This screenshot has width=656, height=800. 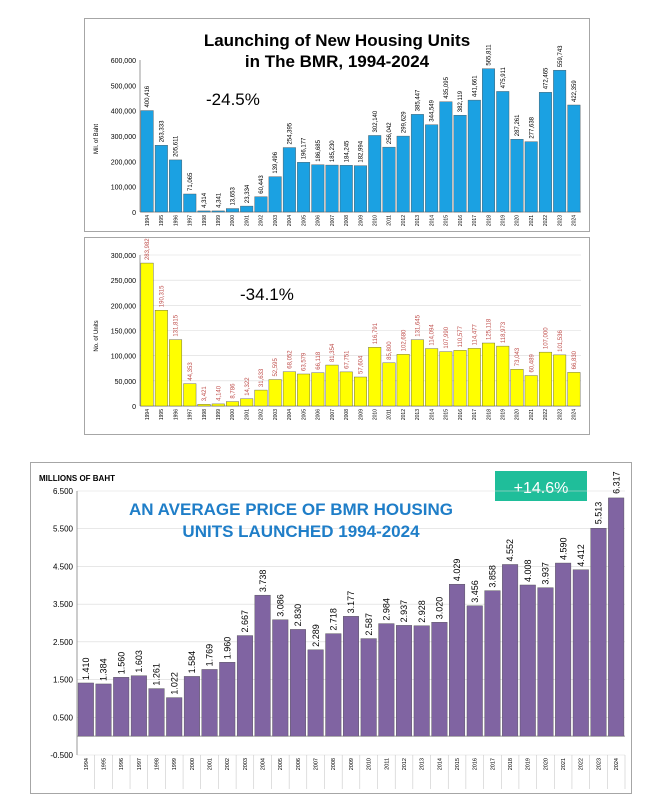 What do you see at coordinates (347, 151) in the screenshot?
I see `data-label: 184,245` at bounding box center [347, 151].